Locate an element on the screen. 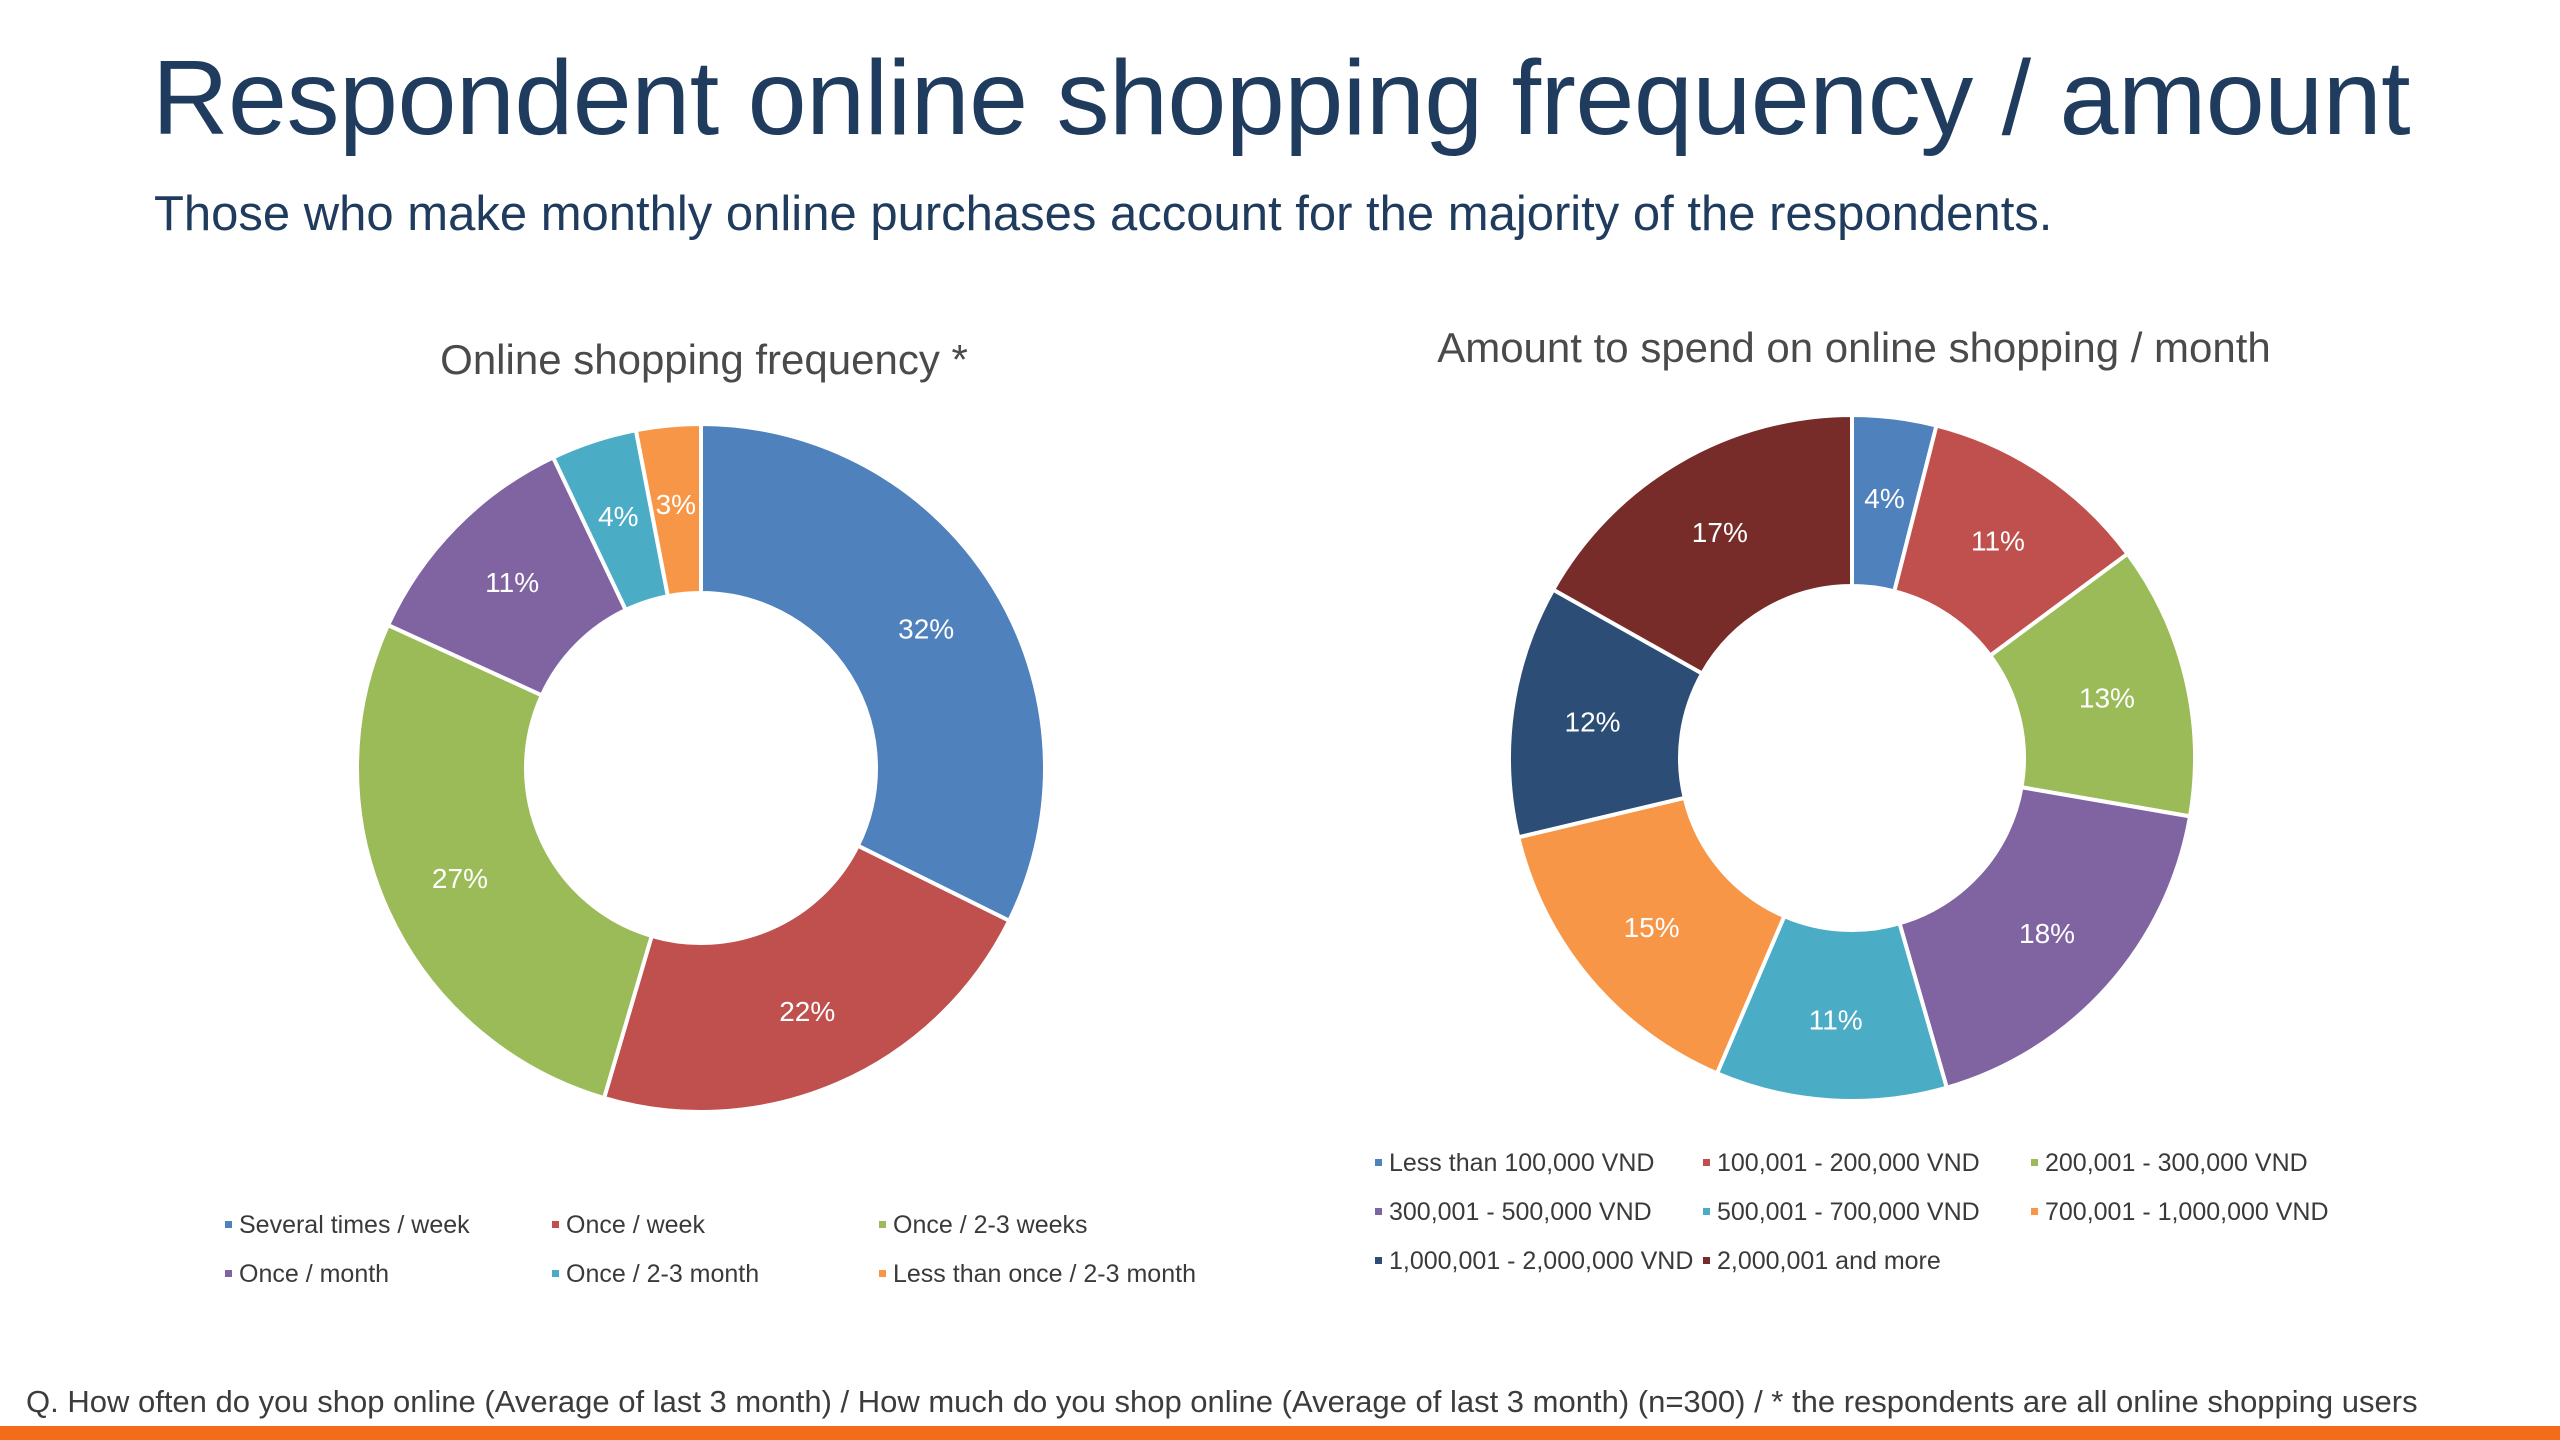 The height and width of the screenshot is (1440, 2560). data-label-several-times-week: 32% is located at coordinates (926, 628).